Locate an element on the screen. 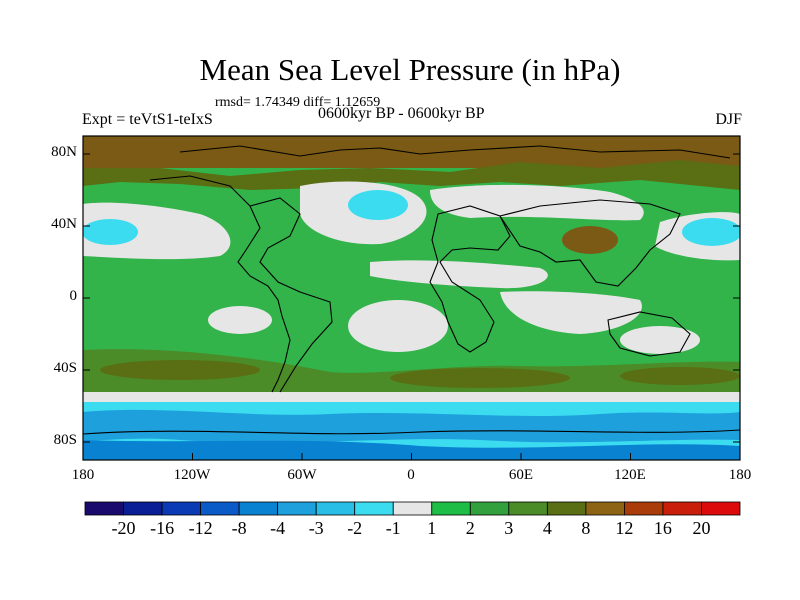 This screenshot has height=600, width=800. lon-label-60w: 60W is located at coordinates (302, 475).